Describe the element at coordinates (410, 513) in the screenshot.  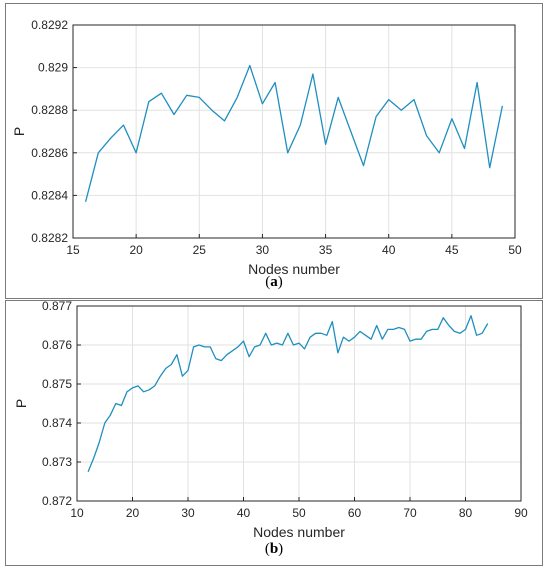
I see `x-tick-label: 70` at that location.